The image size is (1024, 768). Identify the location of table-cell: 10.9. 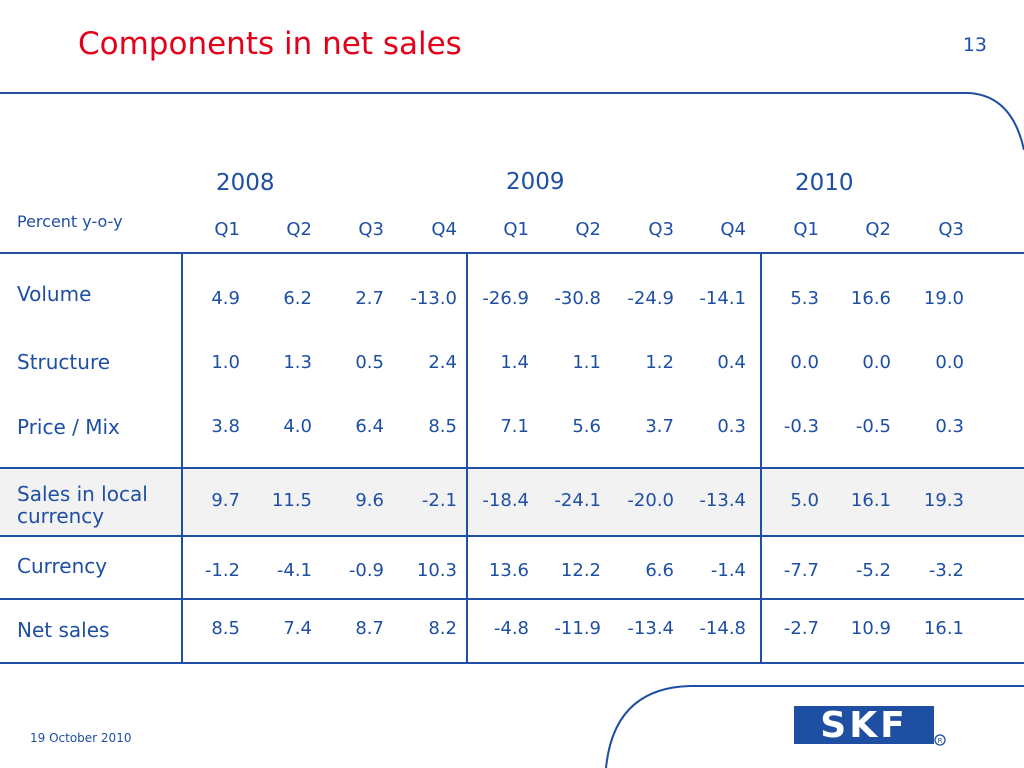
(870, 628).